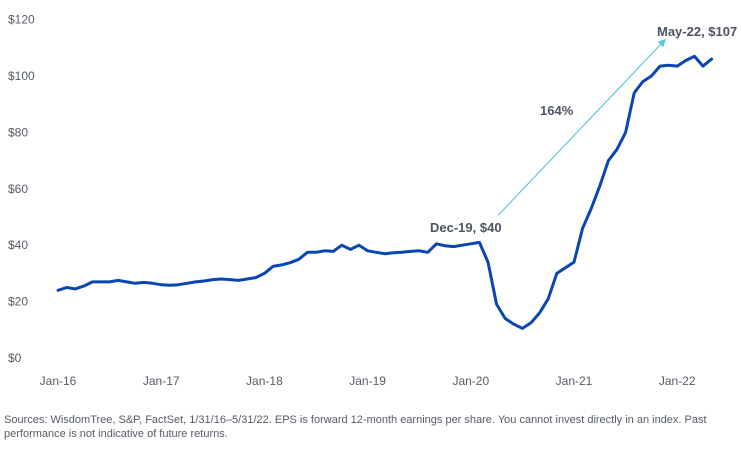  What do you see at coordinates (15, 358) in the screenshot?
I see `y-tick-label: $0` at bounding box center [15, 358].